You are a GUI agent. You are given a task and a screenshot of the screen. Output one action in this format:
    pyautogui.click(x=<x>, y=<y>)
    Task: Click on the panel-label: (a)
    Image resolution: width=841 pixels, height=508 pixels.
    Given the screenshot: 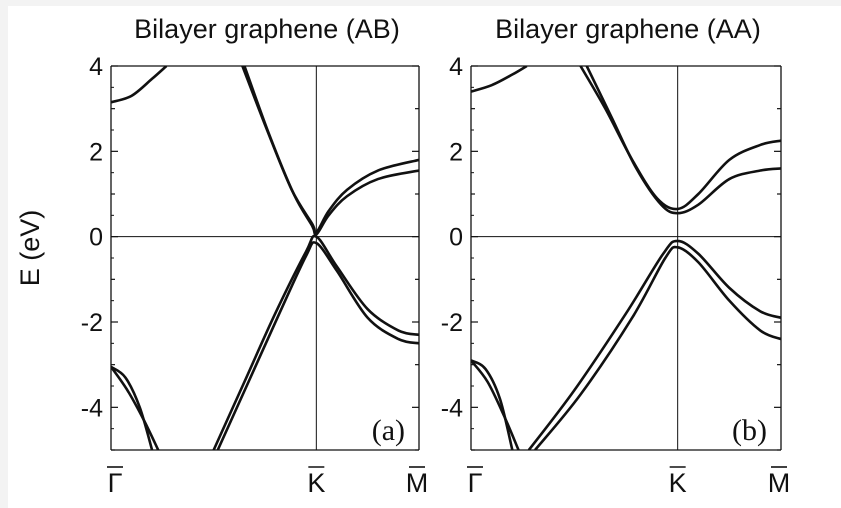 What is the action you would take?
    pyautogui.click(x=388, y=430)
    